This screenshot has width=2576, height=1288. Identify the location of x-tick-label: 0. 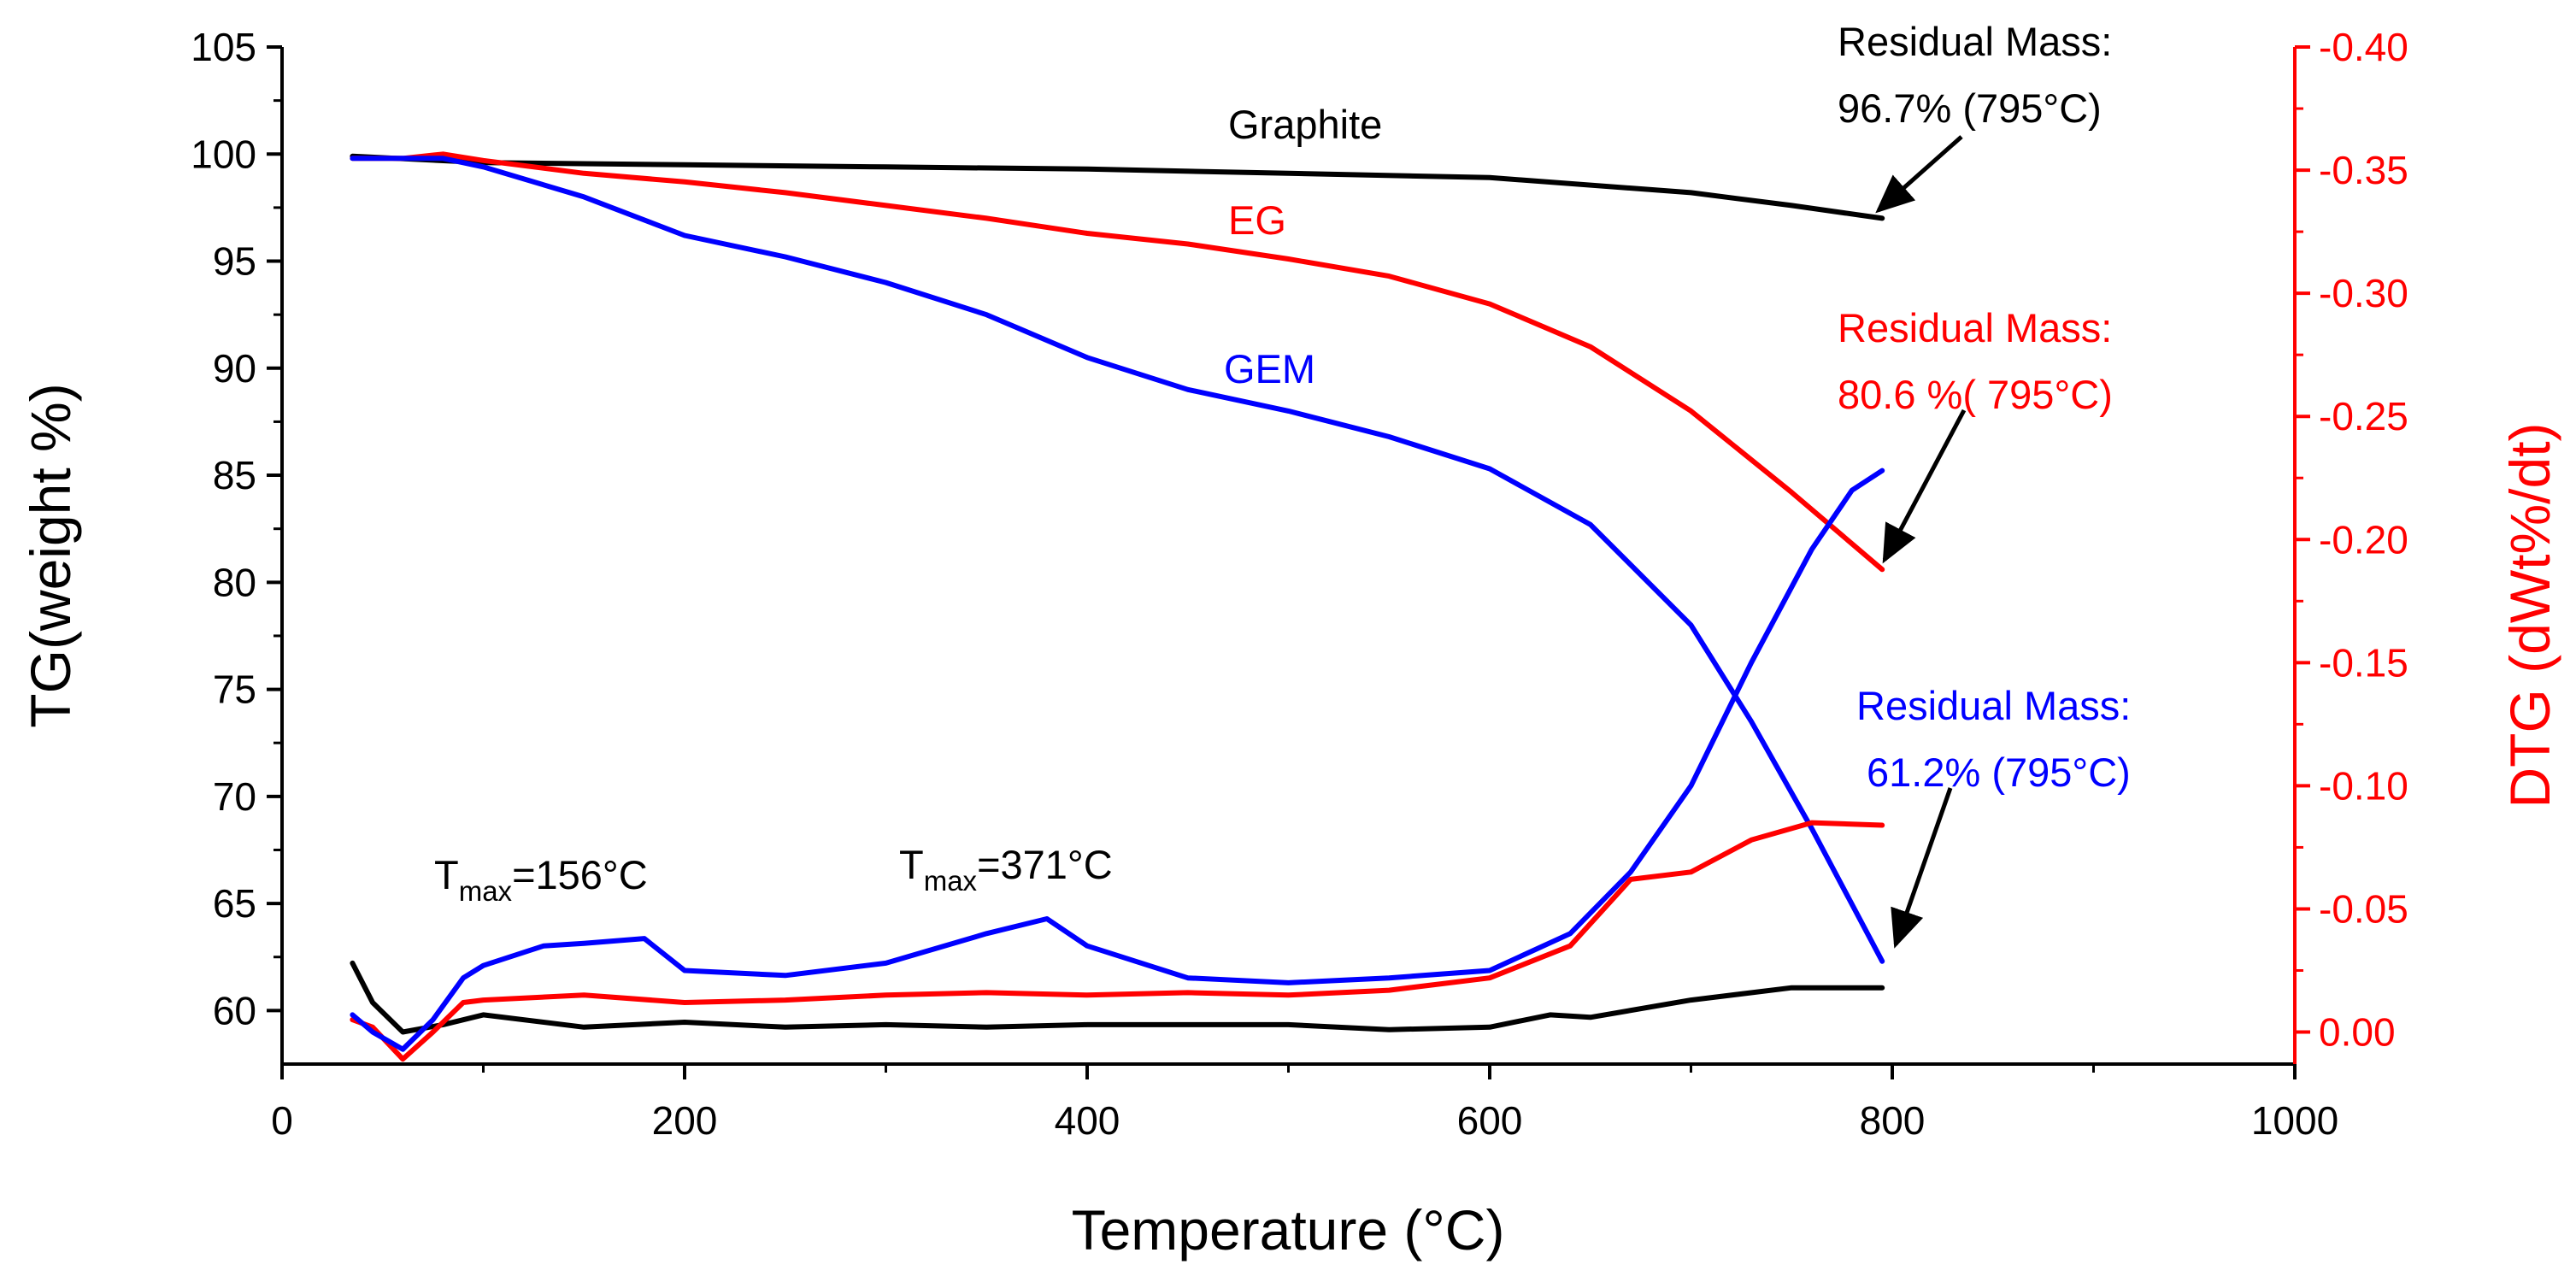
(282, 1120).